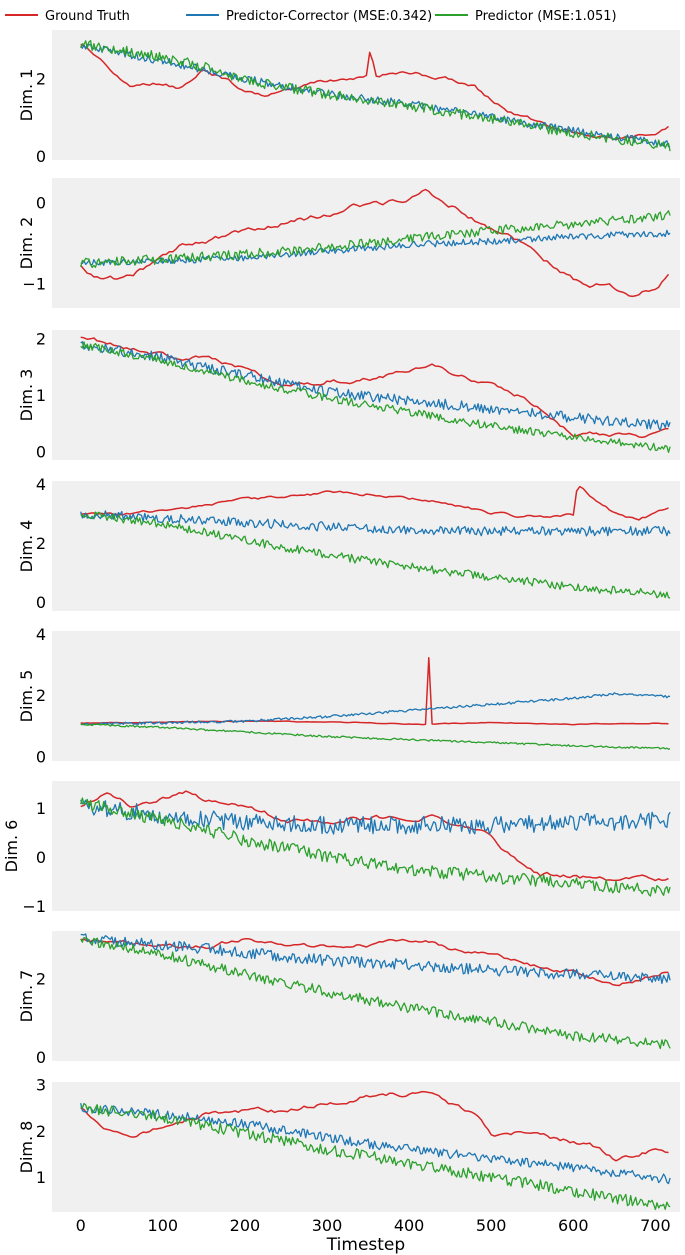 The image size is (685, 1255). I want to click on panel-dim-5: 0 2 4 Dim. 5, so click(348, 695).